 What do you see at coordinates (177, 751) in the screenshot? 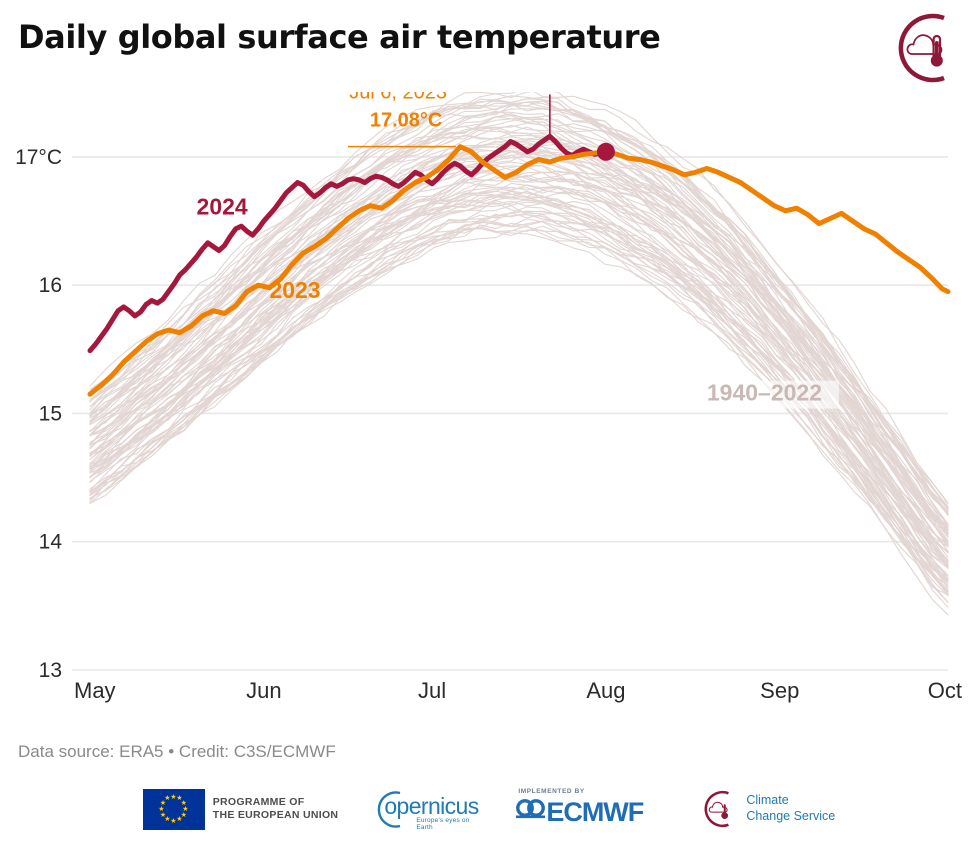
I see `data-source-credit: Data source: ERA5 • Credit: C3S/ECMWF` at bounding box center [177, 751].